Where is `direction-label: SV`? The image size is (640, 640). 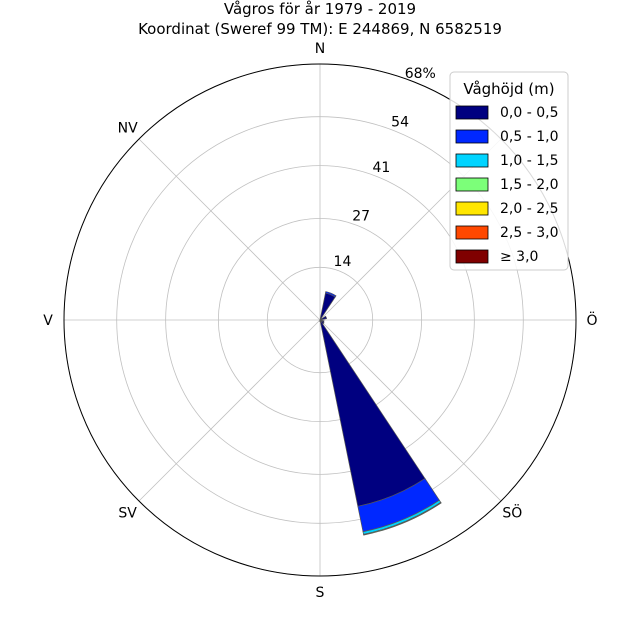 direction-label: SV is located at coordinates (127, 513).